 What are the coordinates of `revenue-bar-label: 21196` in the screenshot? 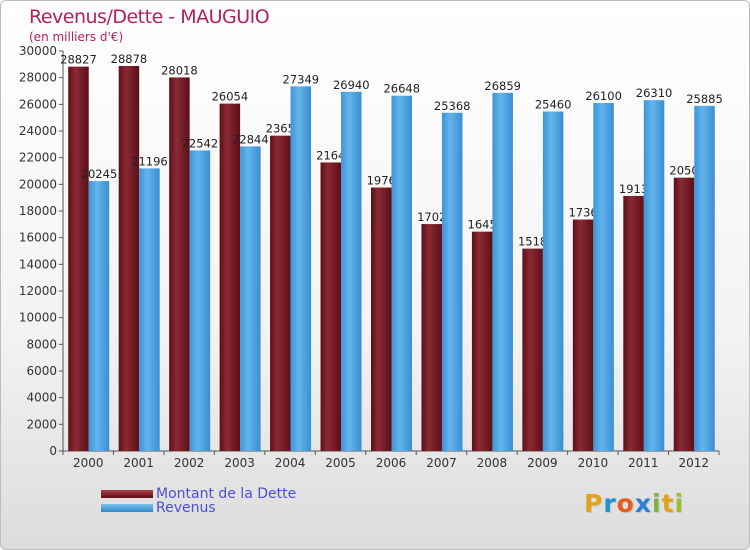 It's located at (149, 161).